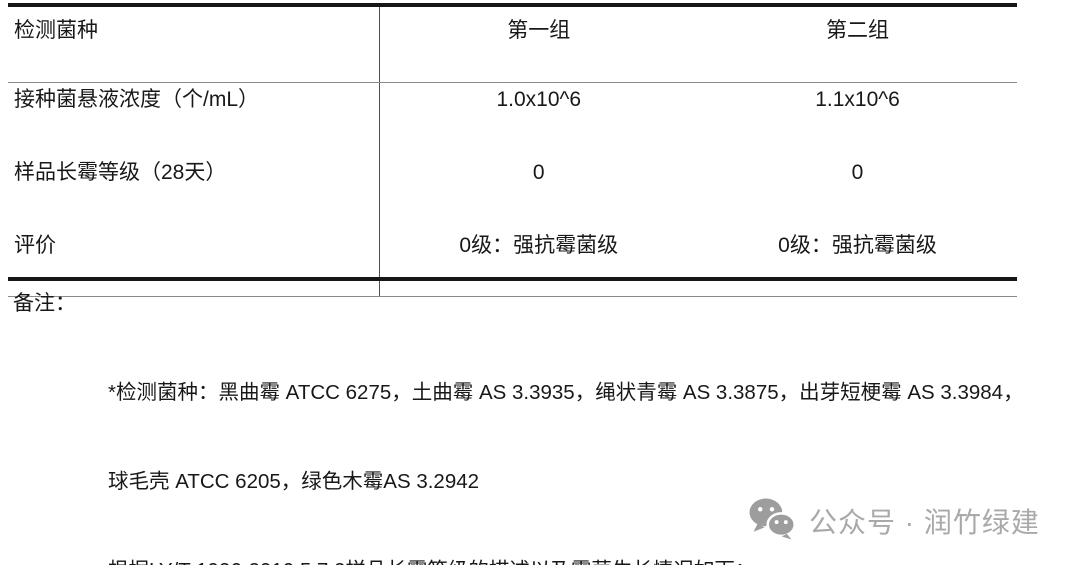  I want to click on table-row-concentration: 接种菌悬液浓度（个/mL） 1.0x10^6 1.1x10^6, so click(512, 120).